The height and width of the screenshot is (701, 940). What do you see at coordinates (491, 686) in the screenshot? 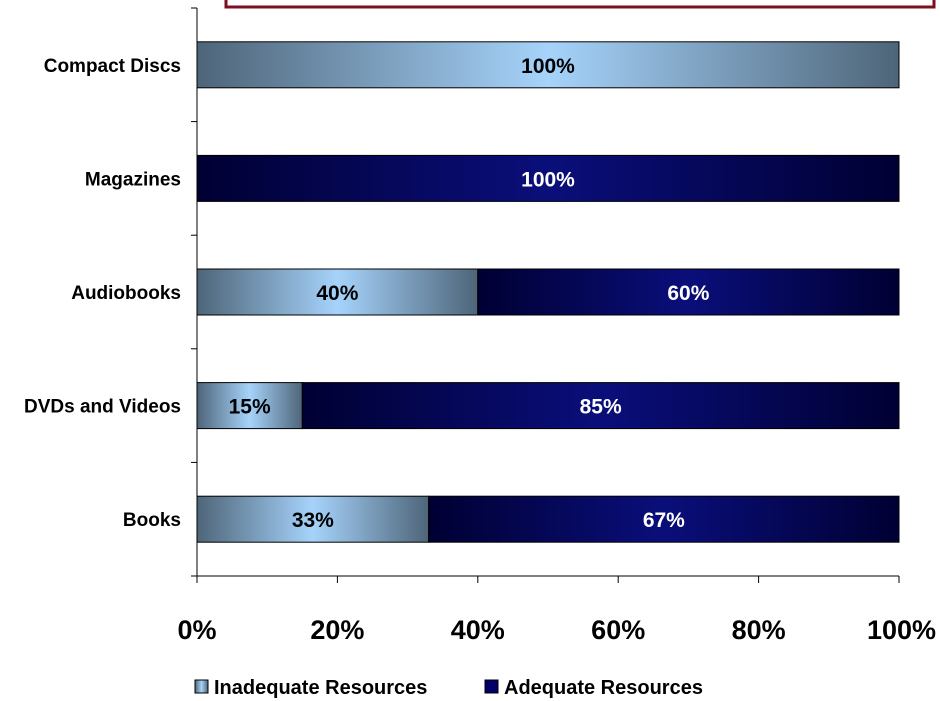
I see `legend-swatch-adequate` at bounding box center [491, 686].